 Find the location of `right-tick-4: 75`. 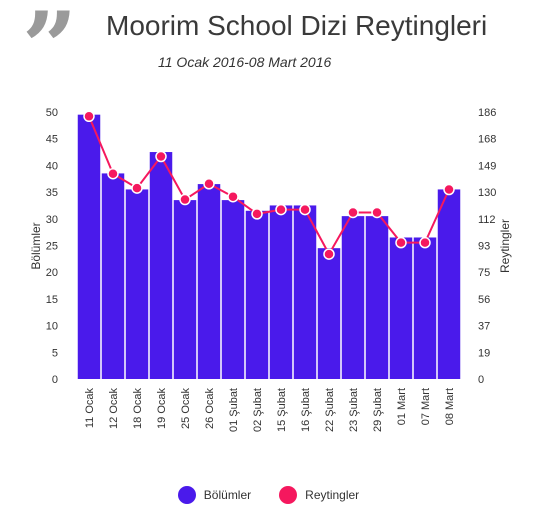

right-tick-4: 75 is located at coordinates (484, 273).